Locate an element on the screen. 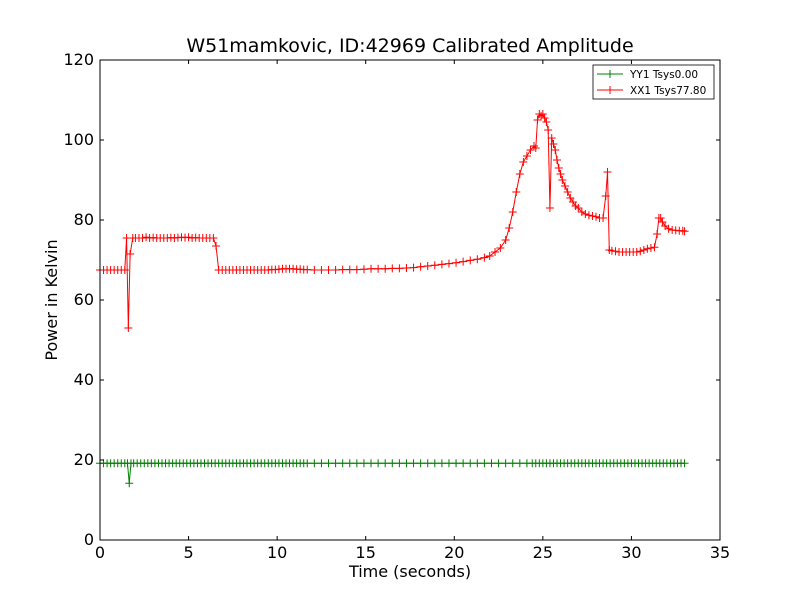 The height and width of the screenshot is (600, 800). legend-box is located at coordinates (653, 82).